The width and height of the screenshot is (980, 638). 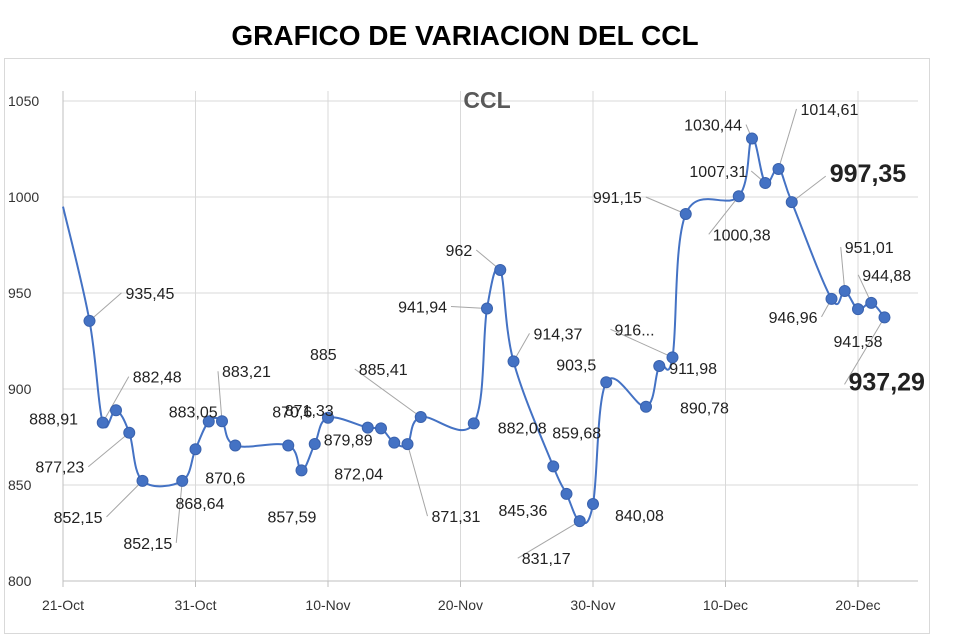 I want to click on data-label: 914,37, so click(x=558, y=334).